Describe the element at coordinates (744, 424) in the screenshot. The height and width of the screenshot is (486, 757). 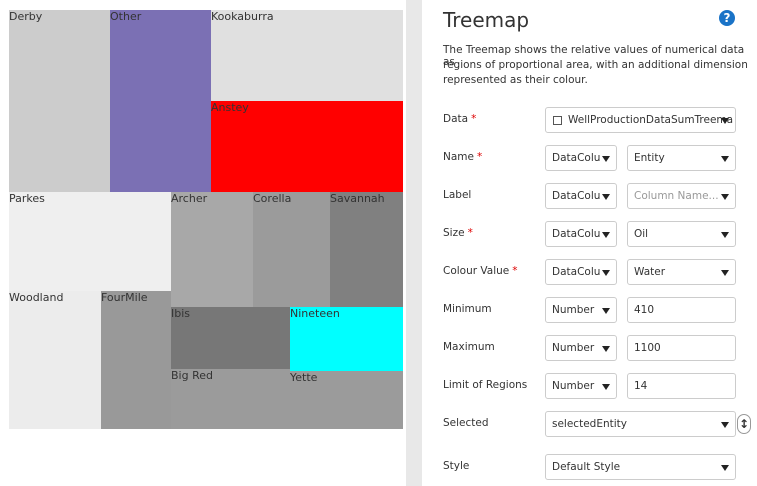
I see `resize-icon: ↕` at that location.